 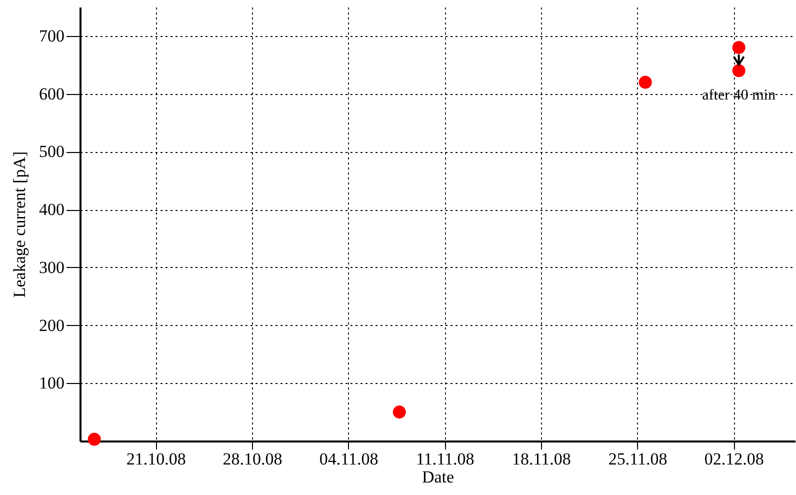 What do you see at coordinates (252, 459) in the screenshot?
I see `x-tick-label: 28.10.08` at bounding box center [252, 459].